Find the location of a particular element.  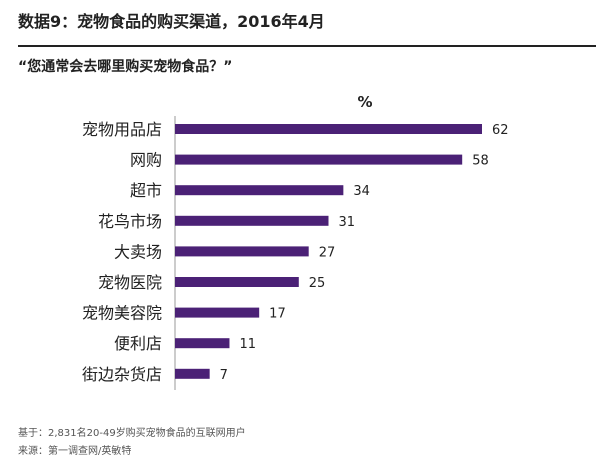

unit-label: % is located at coordinates (364, 102).